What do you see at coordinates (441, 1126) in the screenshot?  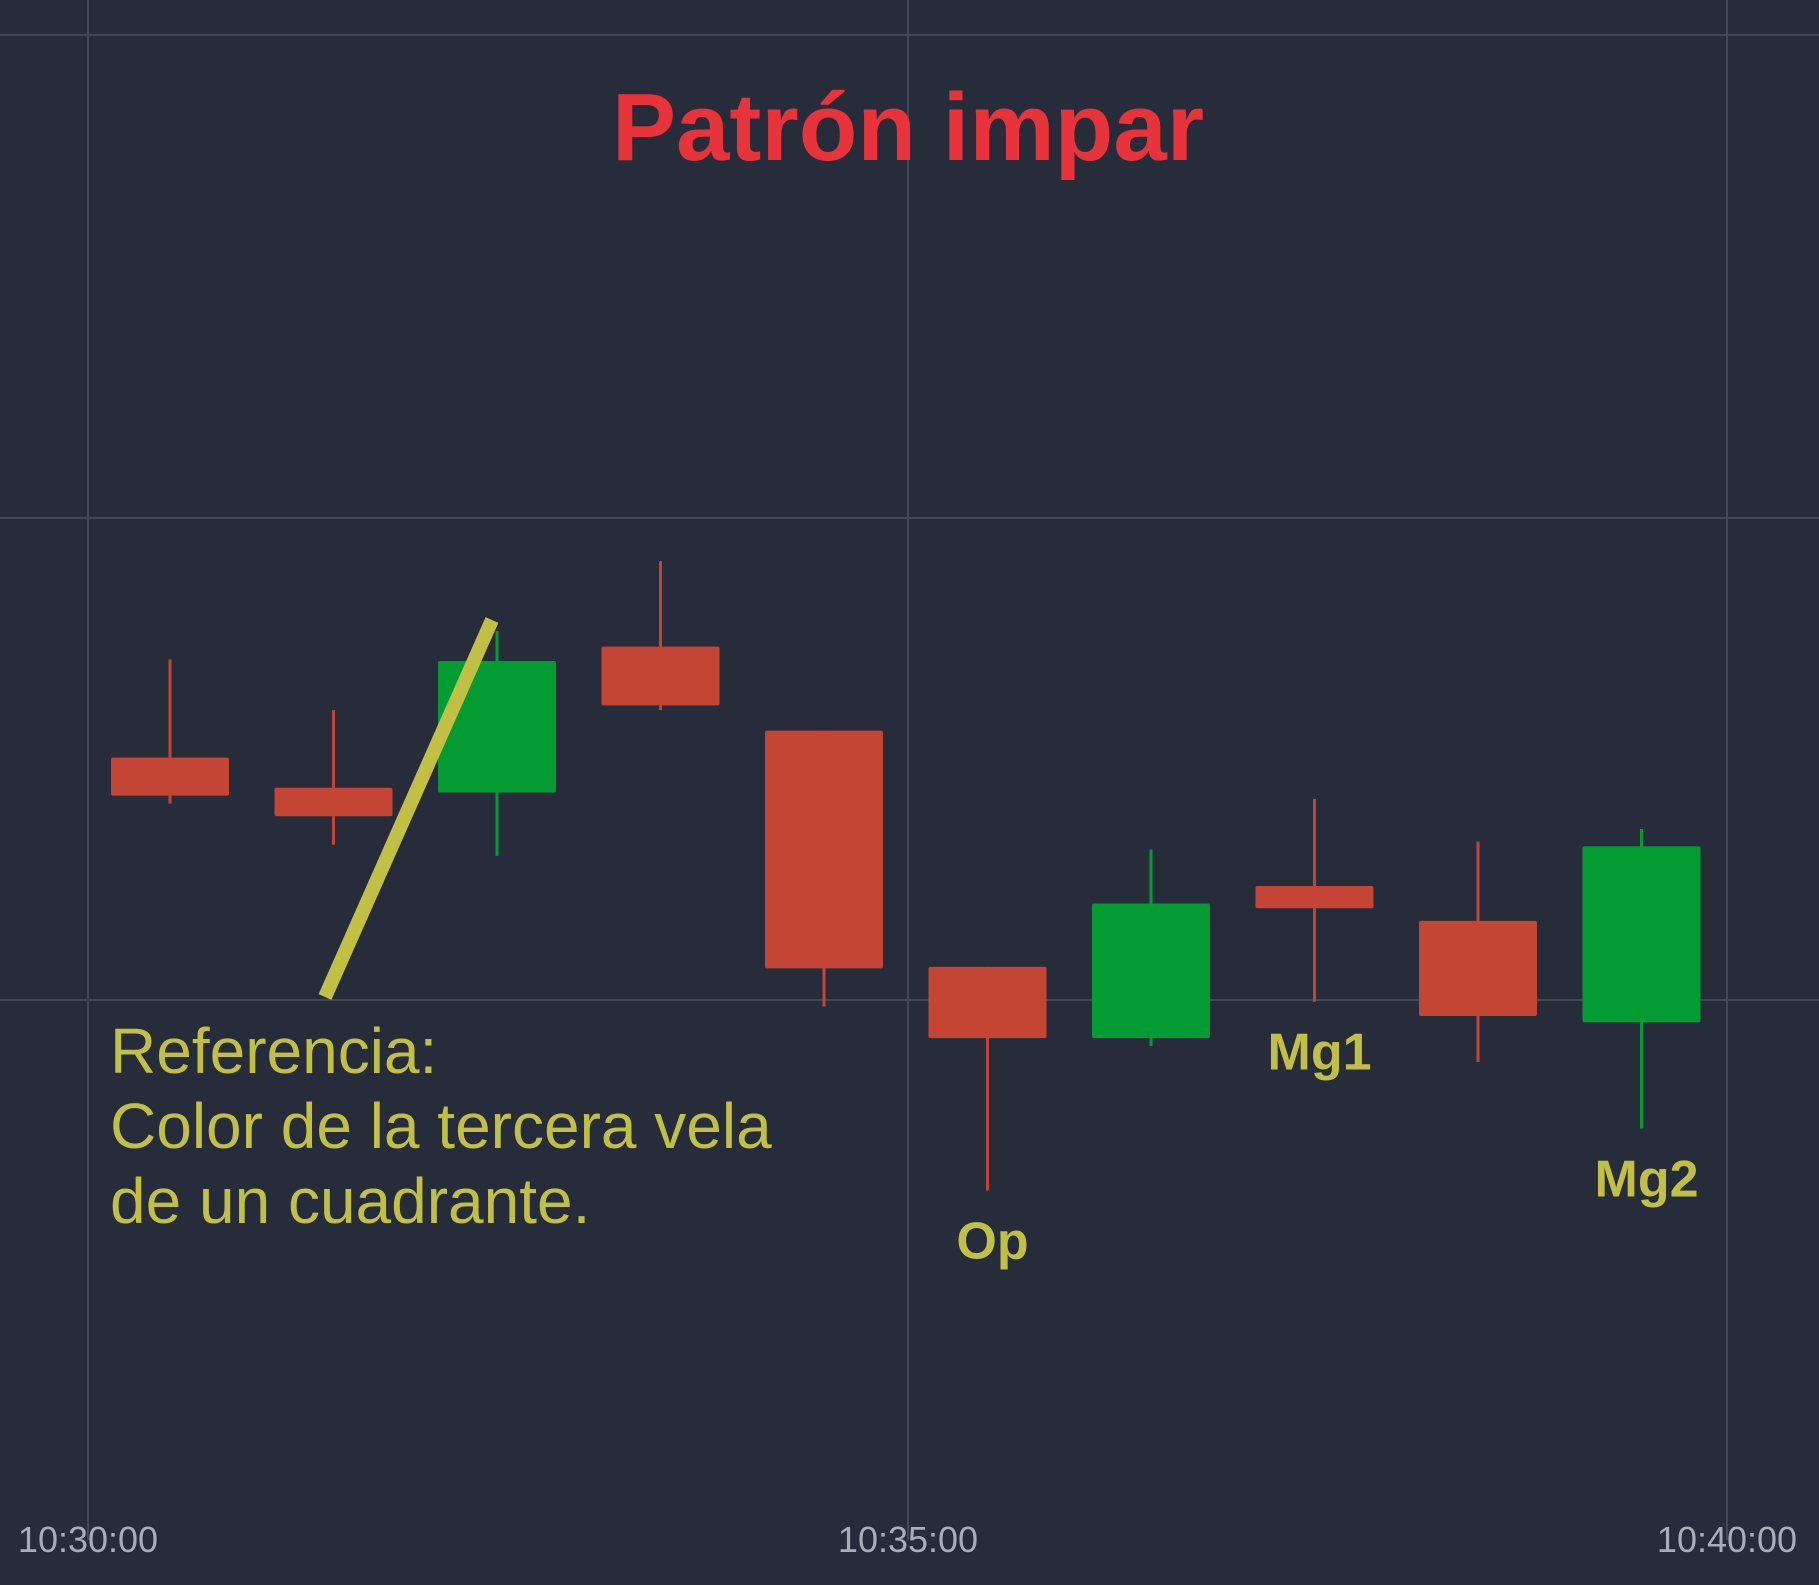 I see `reference-note-line: Color de la tercera vela` at bounding box center [441, 1126].